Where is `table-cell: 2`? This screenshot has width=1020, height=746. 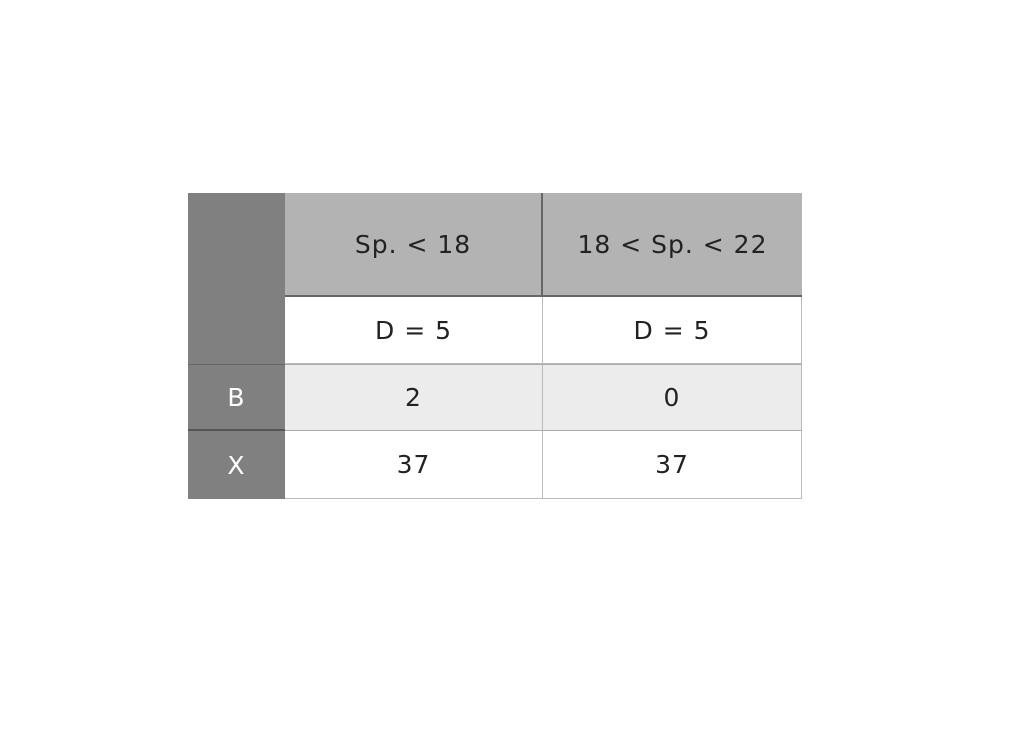 table-cell: 2 is located at coordinates (414, 397).